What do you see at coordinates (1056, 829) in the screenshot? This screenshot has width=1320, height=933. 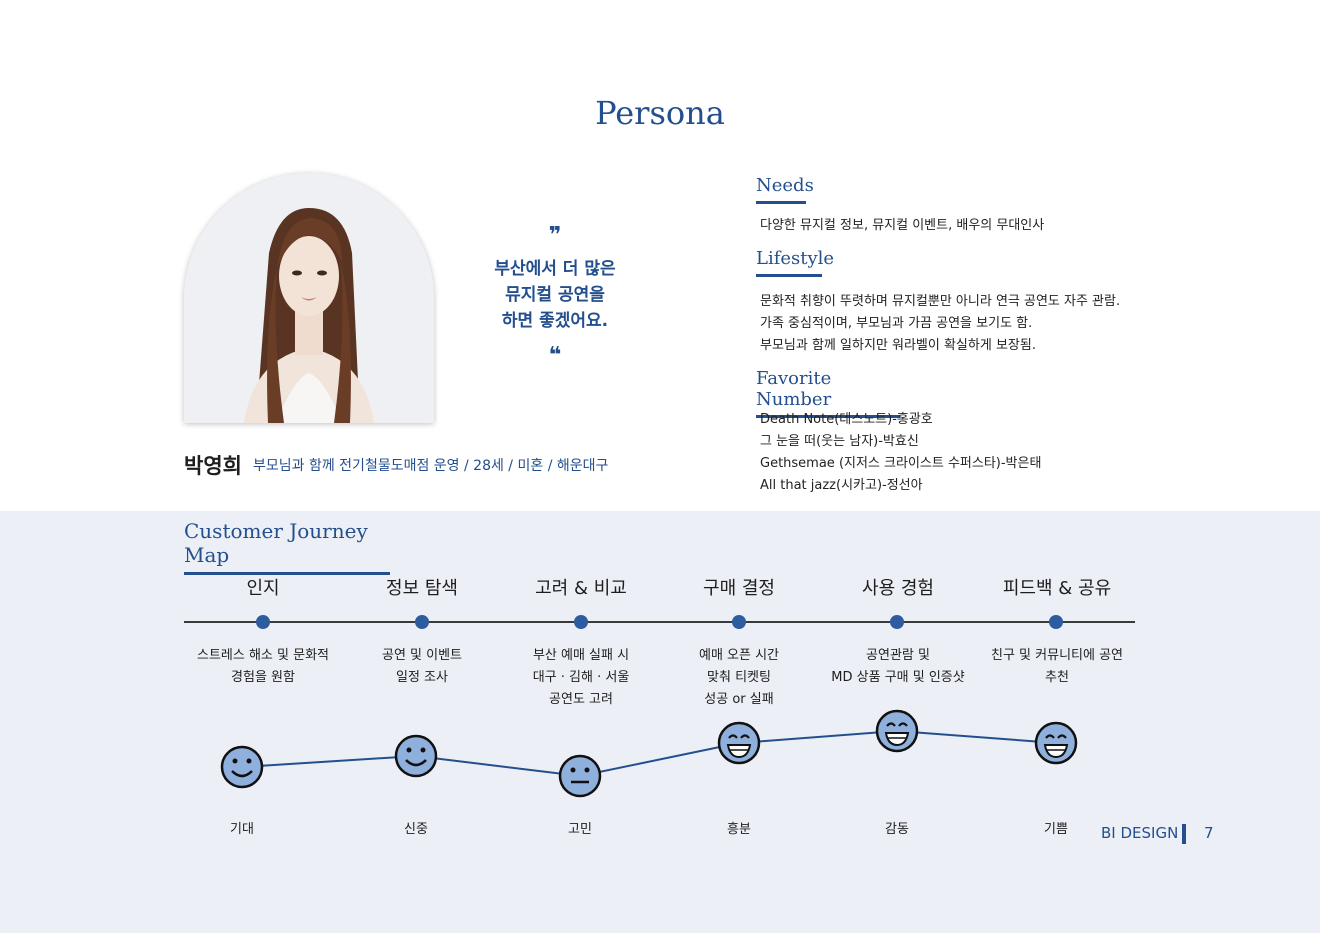 I see `emotion-label: 기쁨` at bounding box center [1056, 829].